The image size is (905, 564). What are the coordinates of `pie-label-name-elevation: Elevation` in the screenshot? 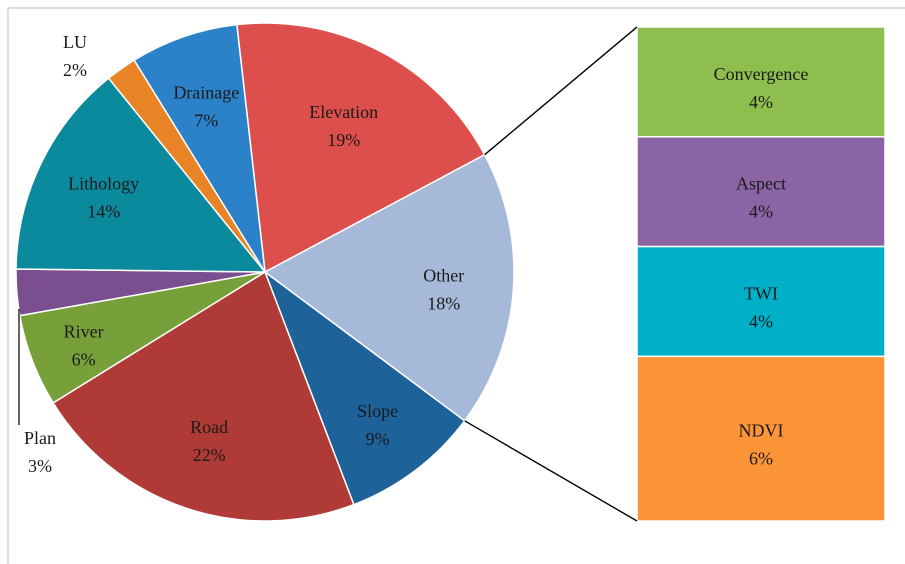 It's located at (343, 112).